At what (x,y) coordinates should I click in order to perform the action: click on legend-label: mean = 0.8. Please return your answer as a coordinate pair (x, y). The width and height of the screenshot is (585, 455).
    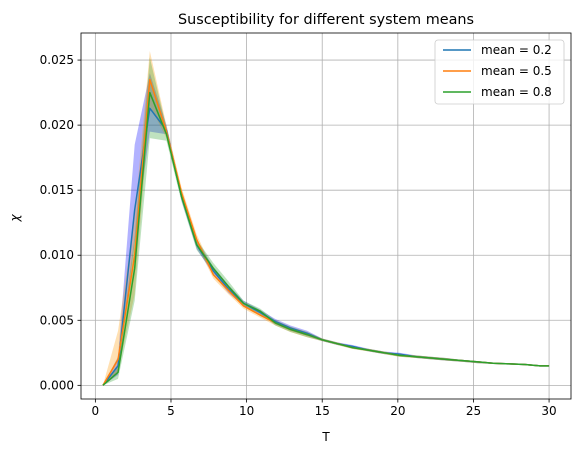
    Looking at the image, I should click on (516, 92).